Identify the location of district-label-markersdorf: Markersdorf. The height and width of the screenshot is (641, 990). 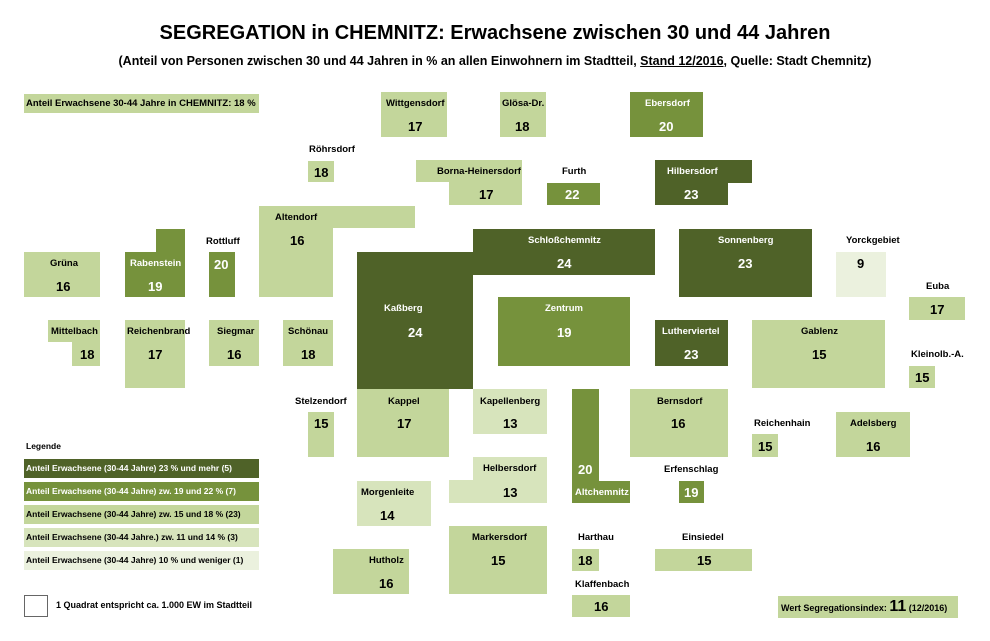
(499, 537).